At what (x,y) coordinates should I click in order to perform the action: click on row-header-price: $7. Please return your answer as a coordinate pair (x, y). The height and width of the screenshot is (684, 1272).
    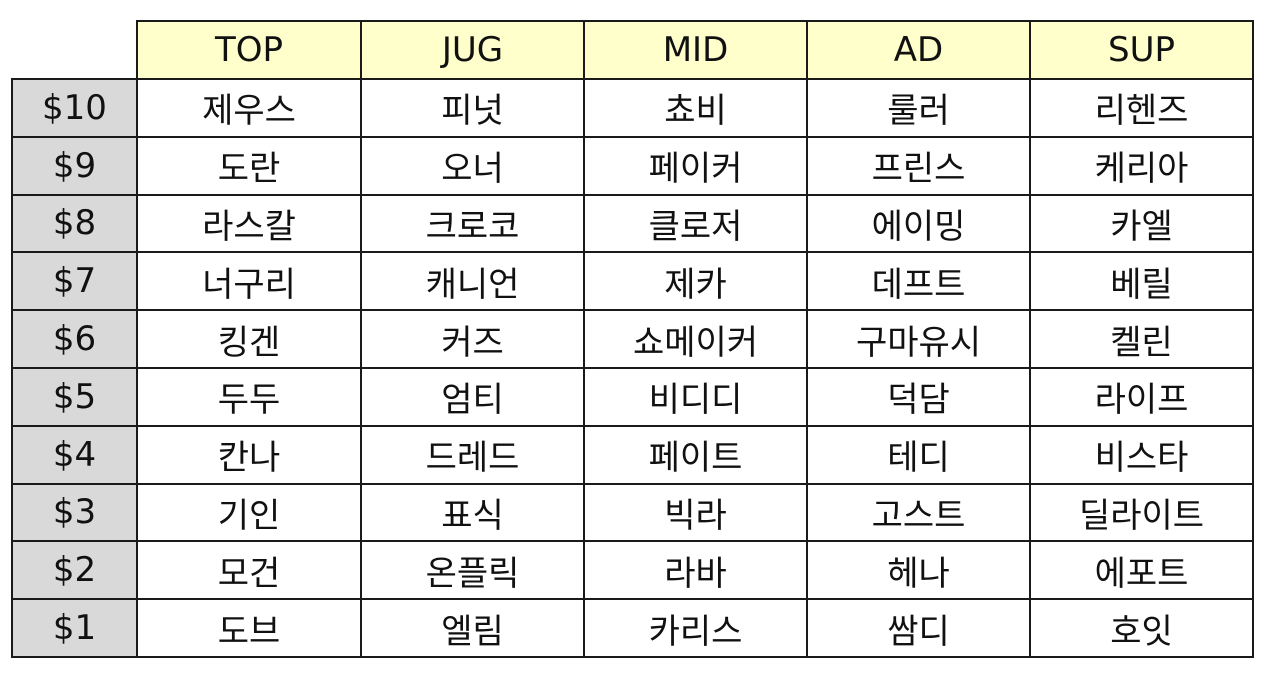
    Looking at the image, I should click on (74, 281).